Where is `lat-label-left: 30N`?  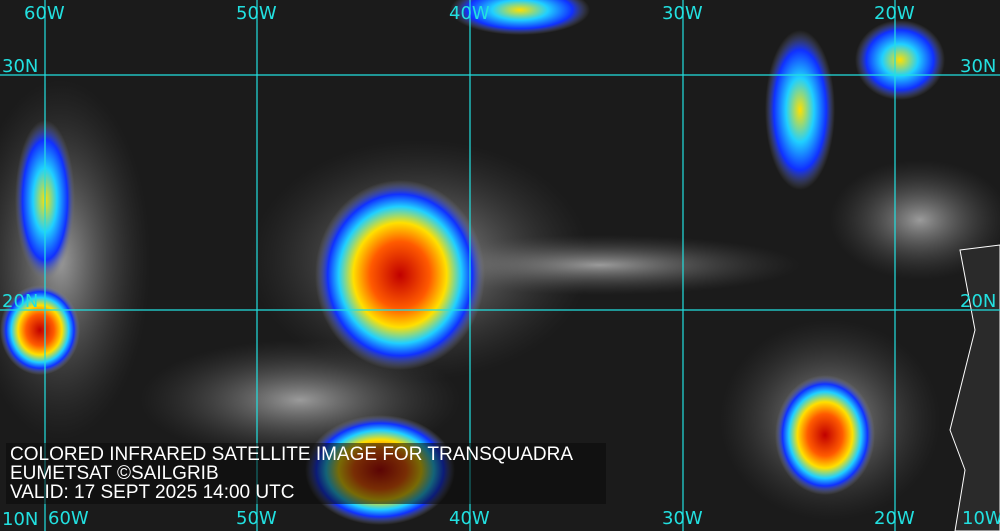
lat-label-left: 30N is located at coordinates (20, 66).